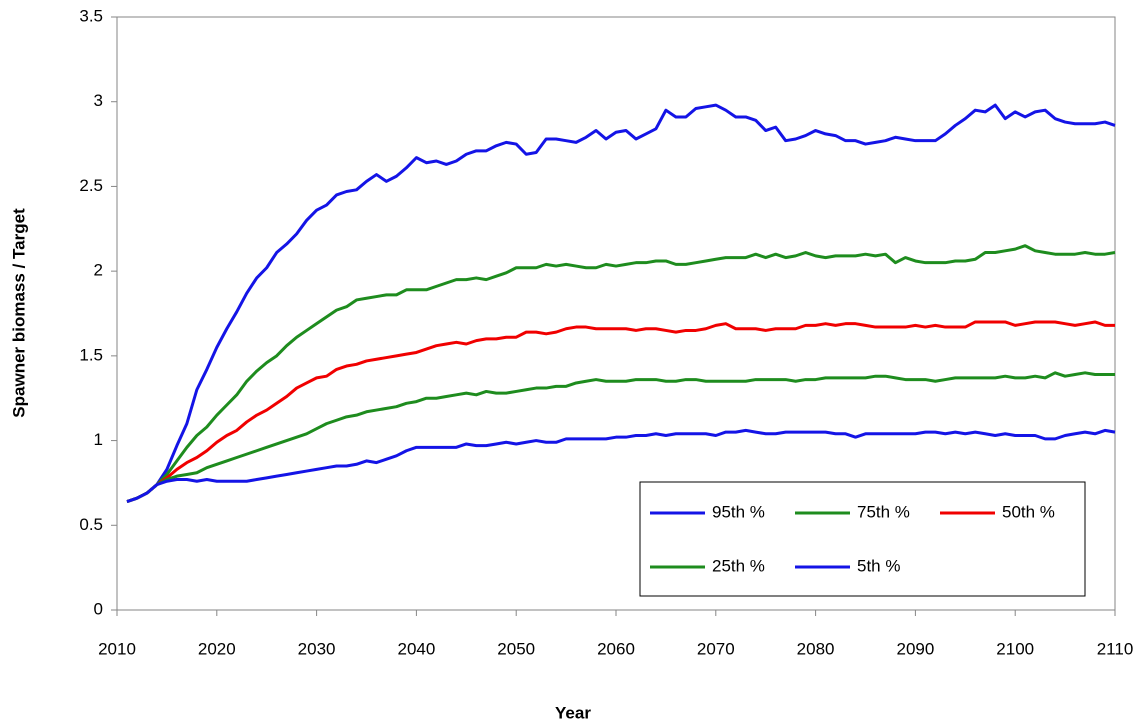 The width and height of the screenshot is (1148, 727). I want to click on y-tick-label: 0, so click(98, 608).